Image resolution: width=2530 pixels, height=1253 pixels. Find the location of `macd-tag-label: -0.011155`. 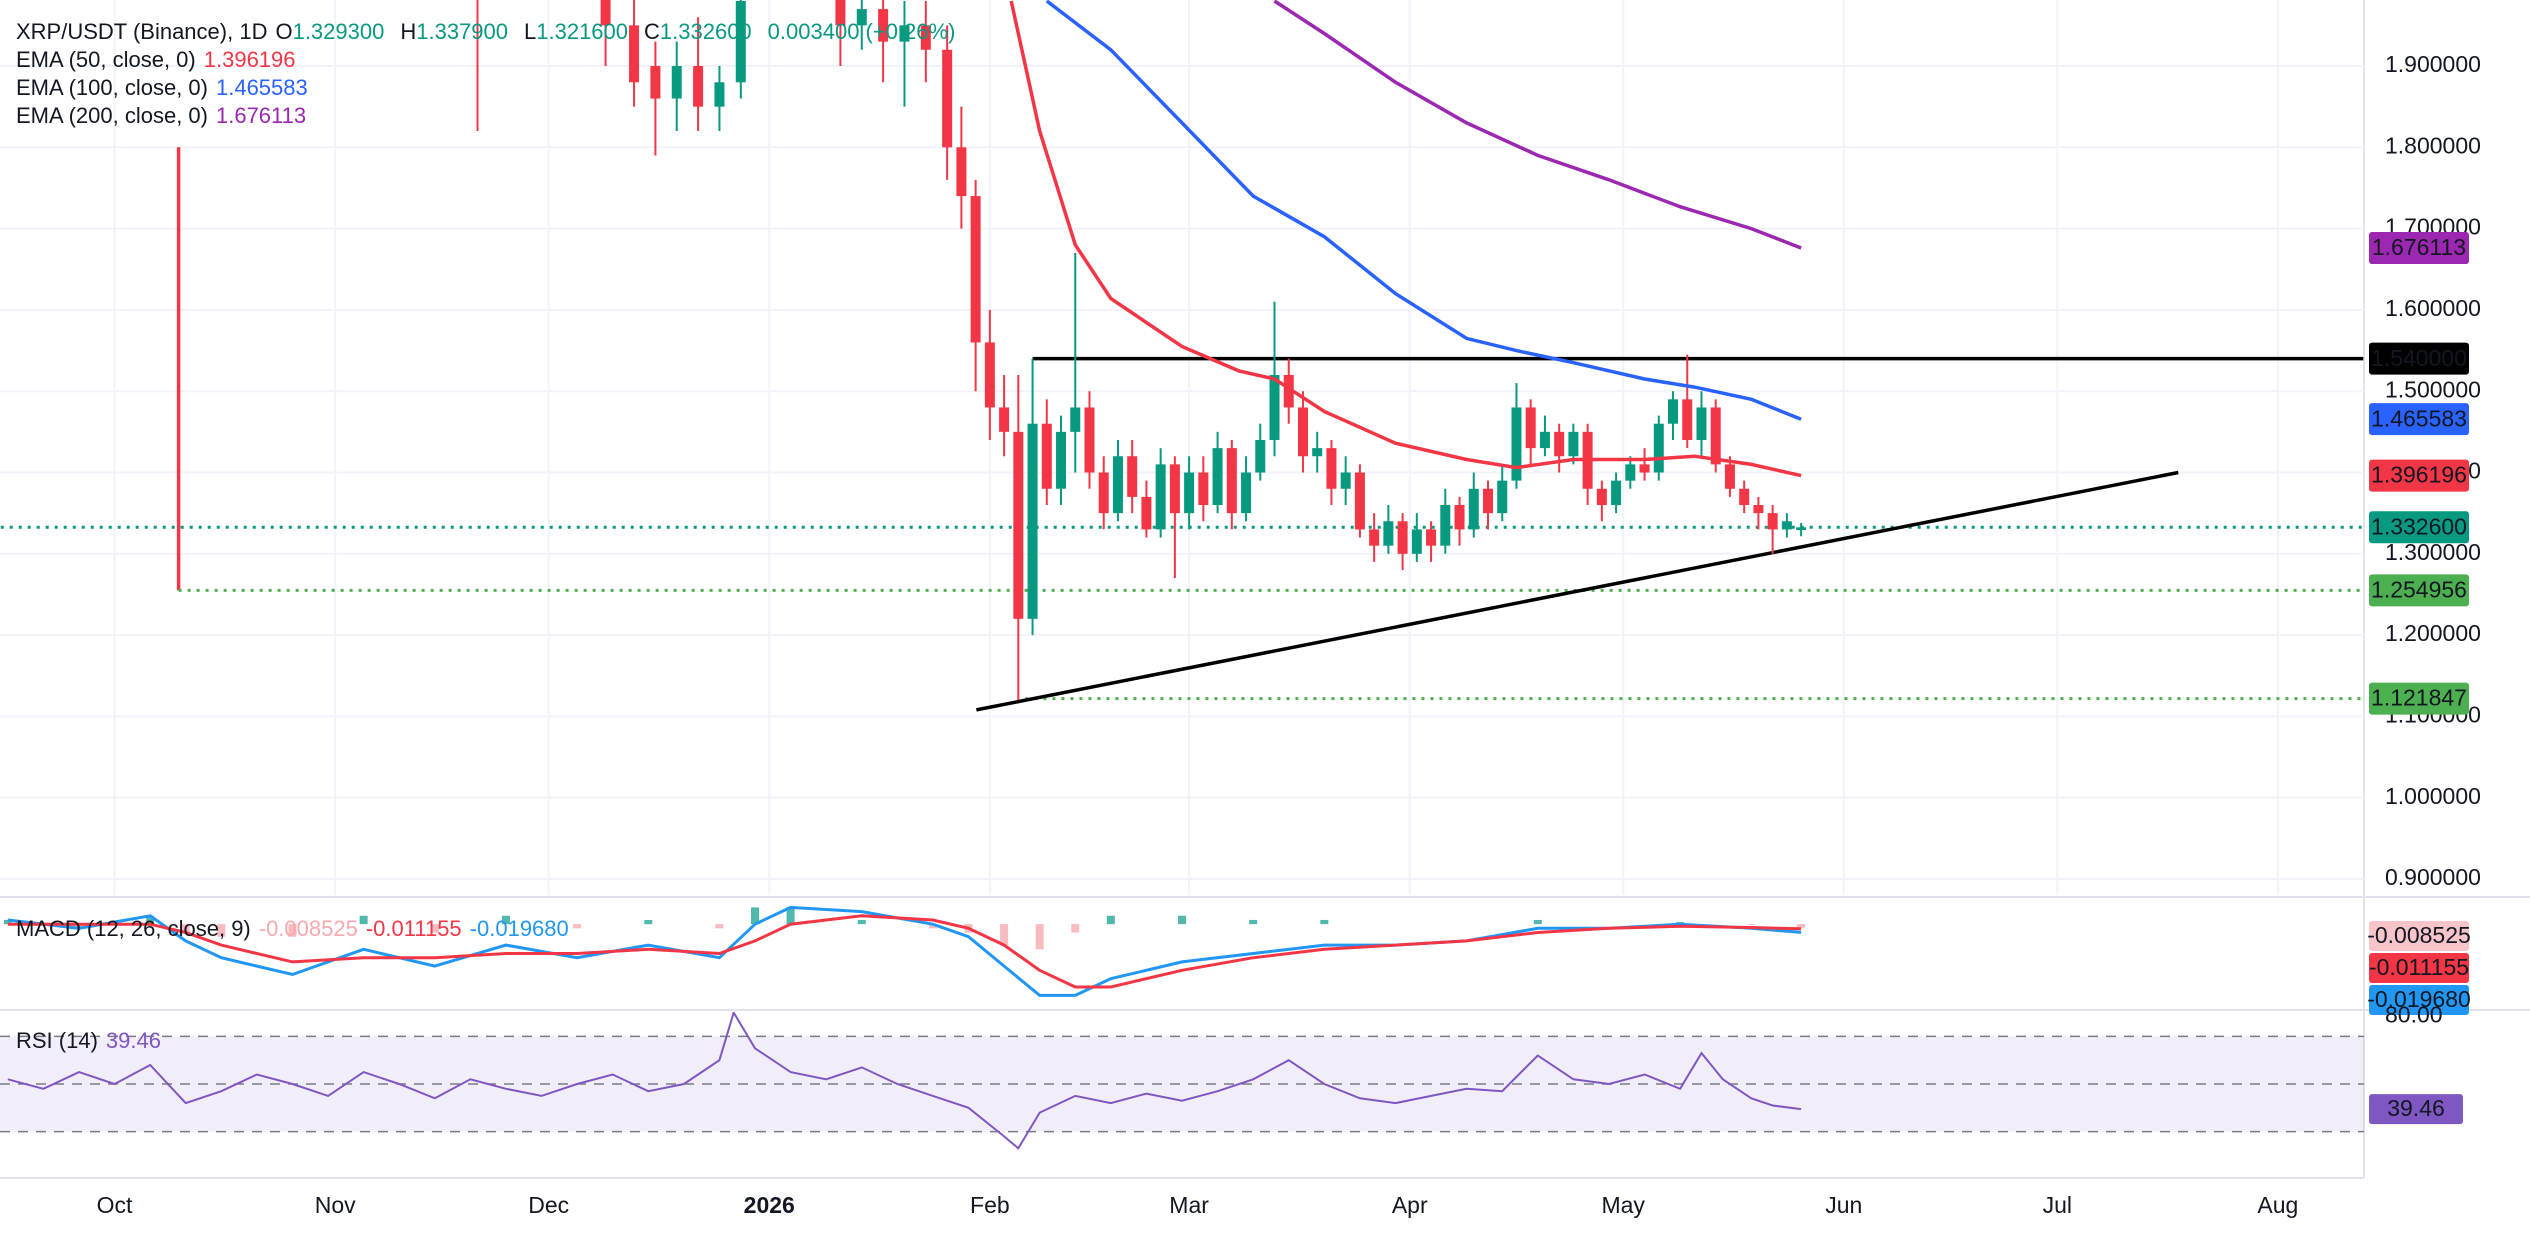

macd-tag-label: -0.011155 is located at coordinates (2419, 967).